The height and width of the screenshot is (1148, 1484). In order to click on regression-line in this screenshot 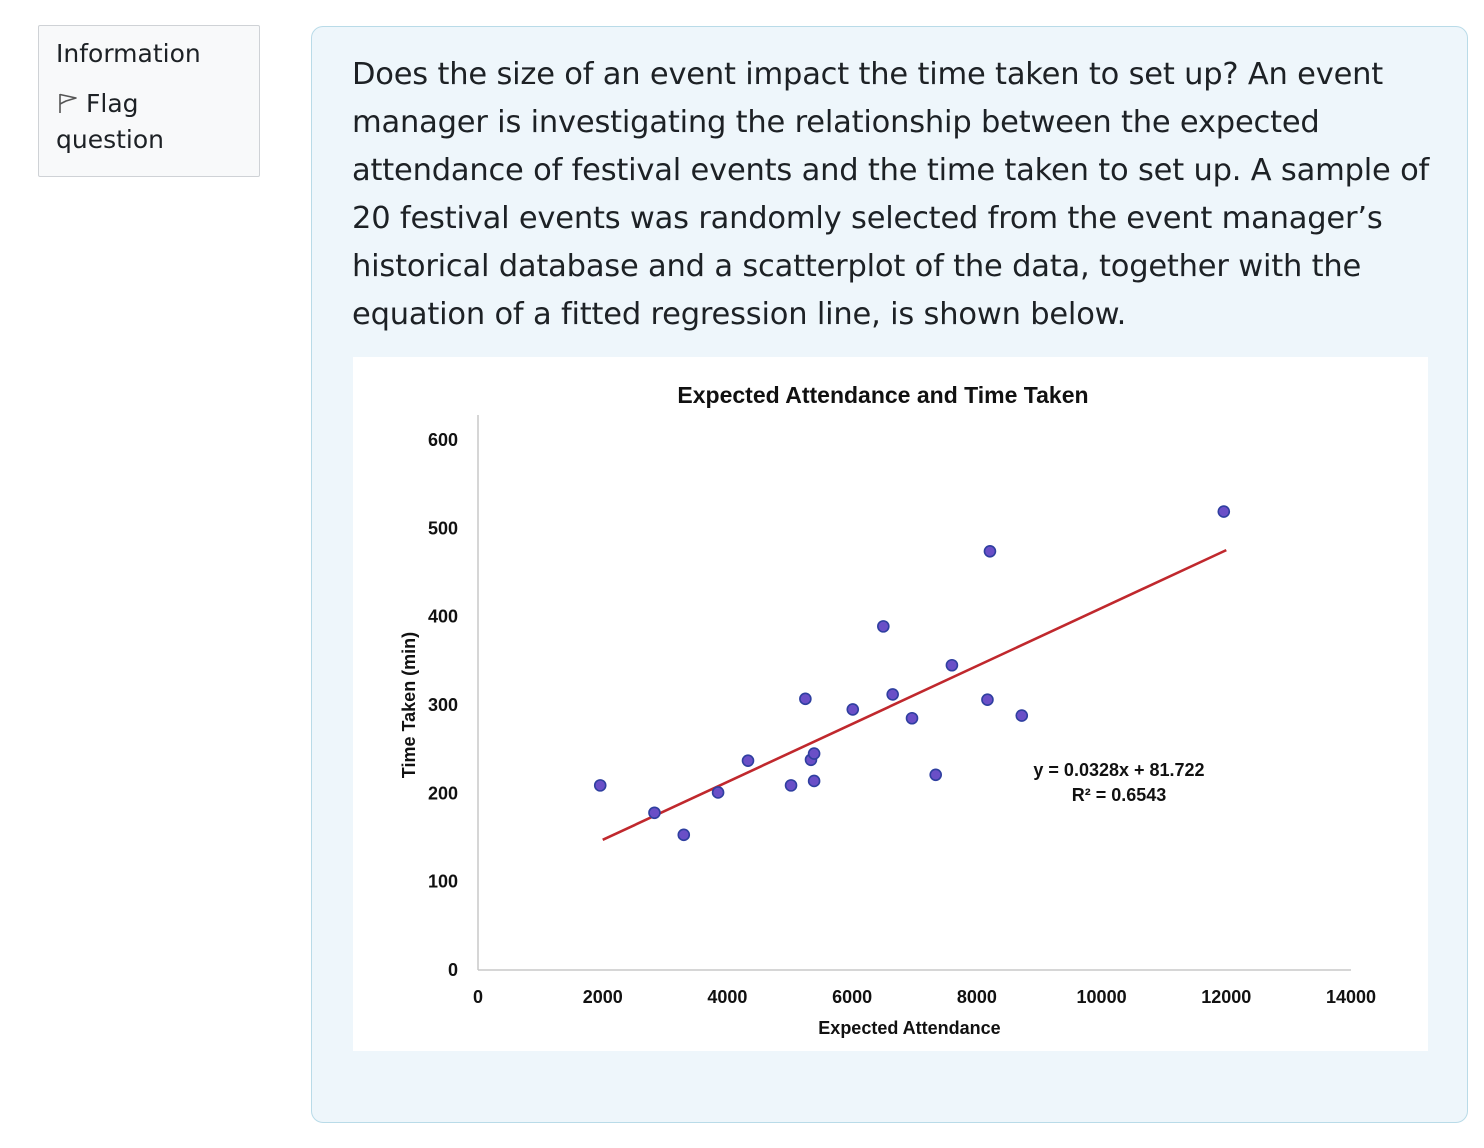, I will do `click(914, 695)`.